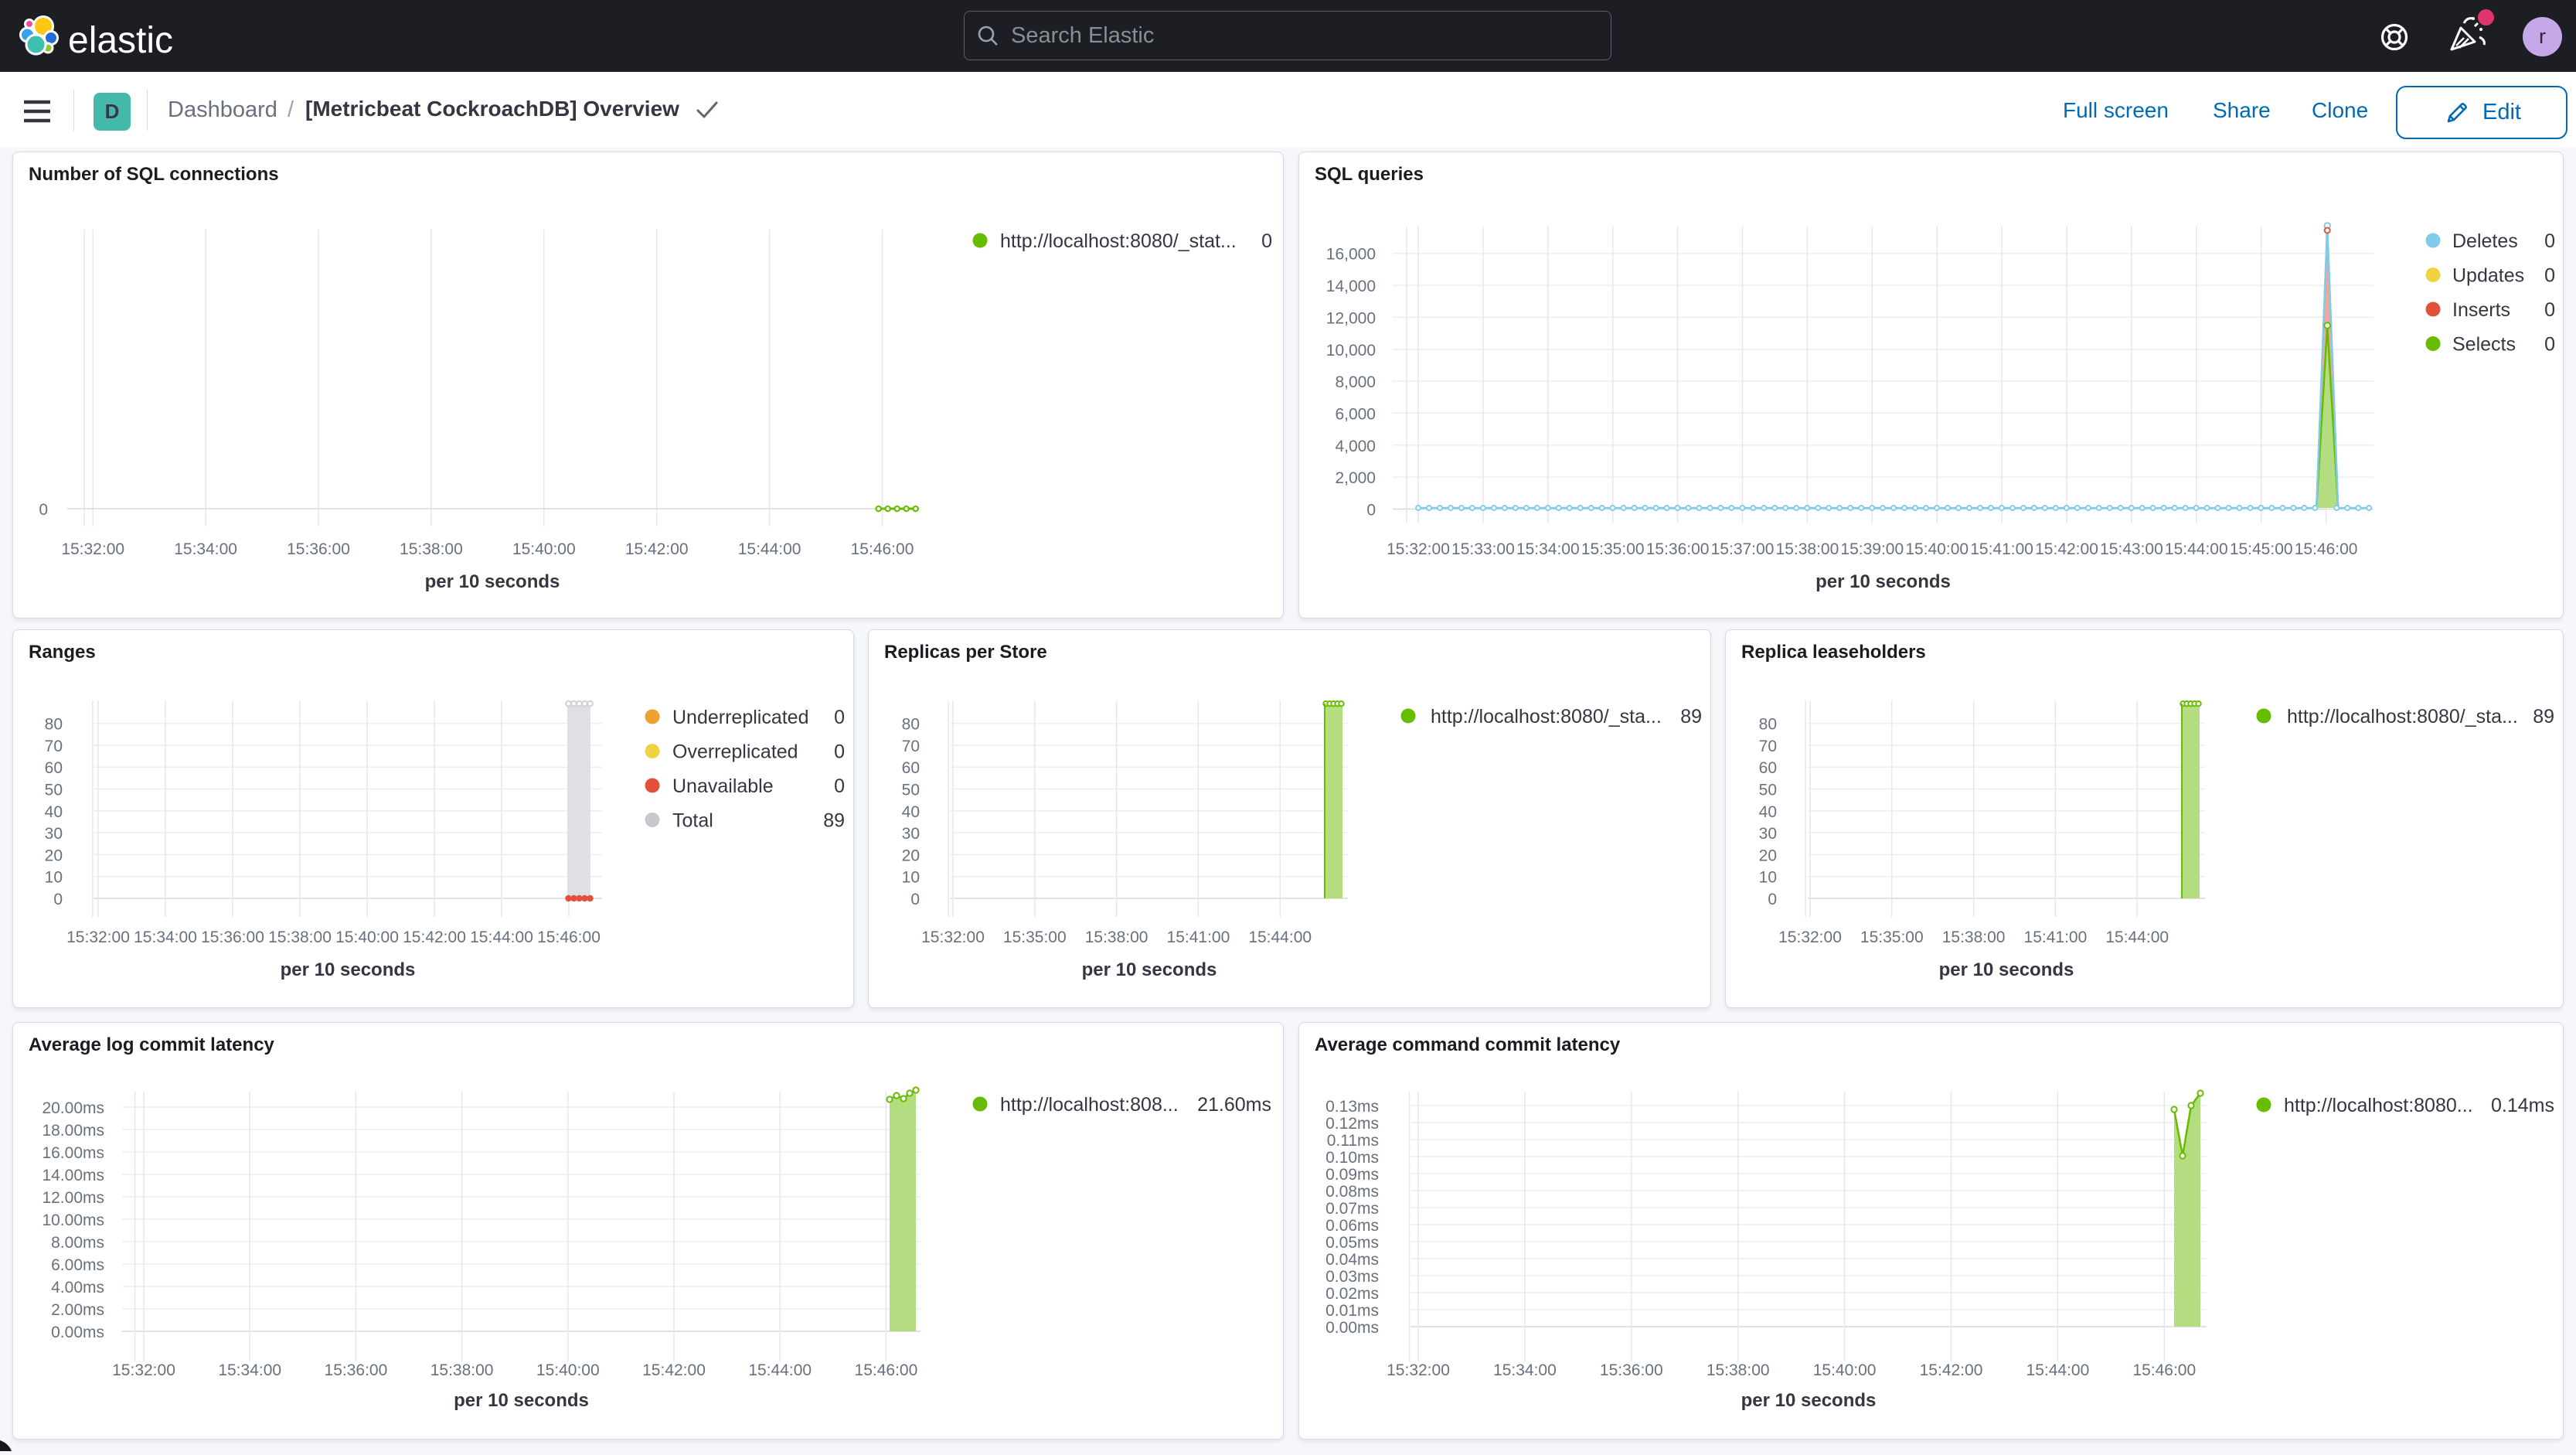 This screenshot has height=1455, width=2576. Describe the element at coordinates (1352, 1124) in the screenshot. I see `svg-text: 0.12ms` at that location.